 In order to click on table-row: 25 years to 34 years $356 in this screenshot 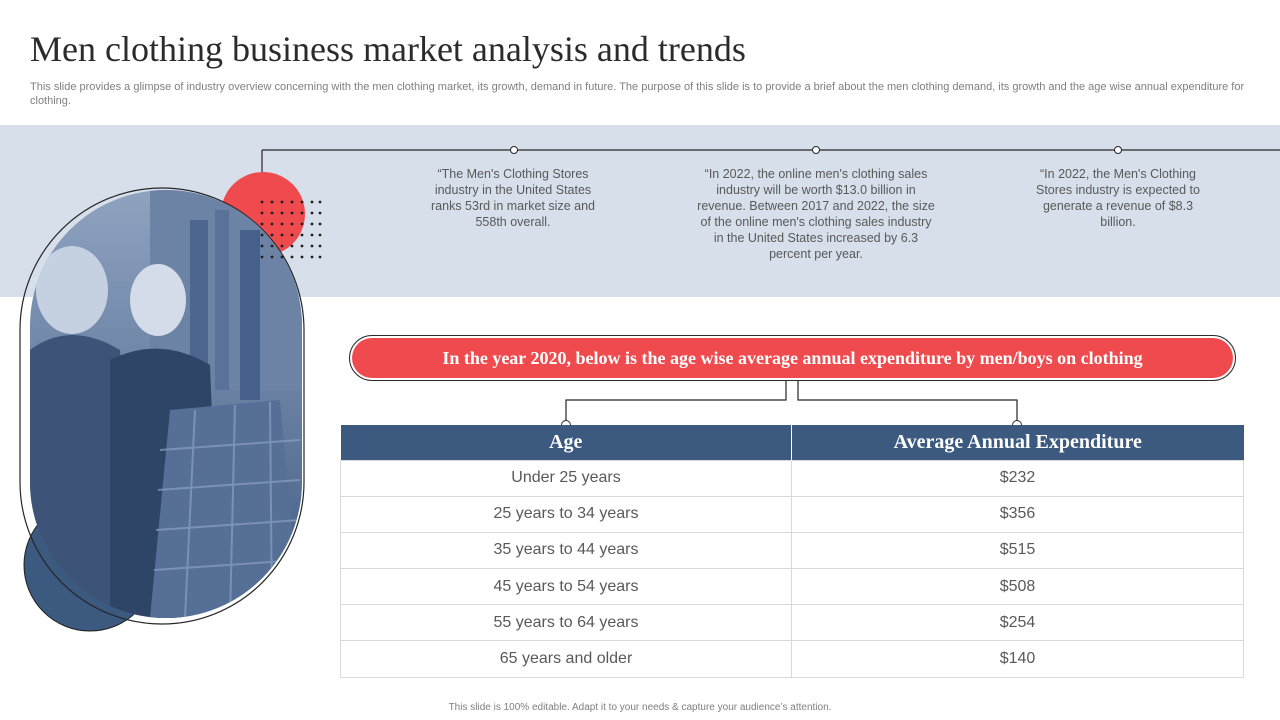, I will do `click(792, 514)`.